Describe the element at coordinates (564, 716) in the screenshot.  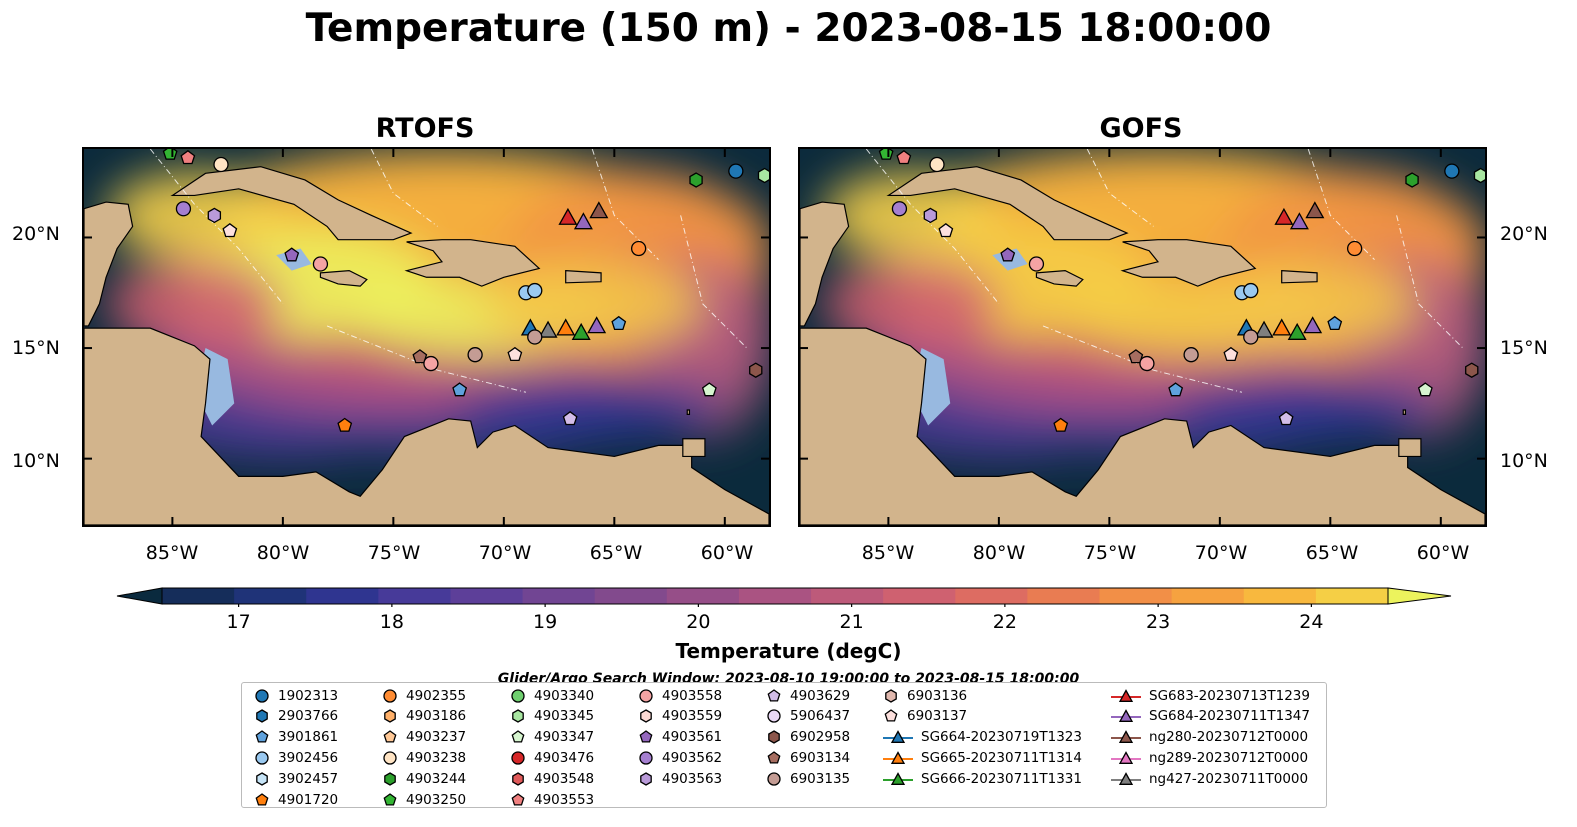
I see `legend-label: 4903345` at that location.